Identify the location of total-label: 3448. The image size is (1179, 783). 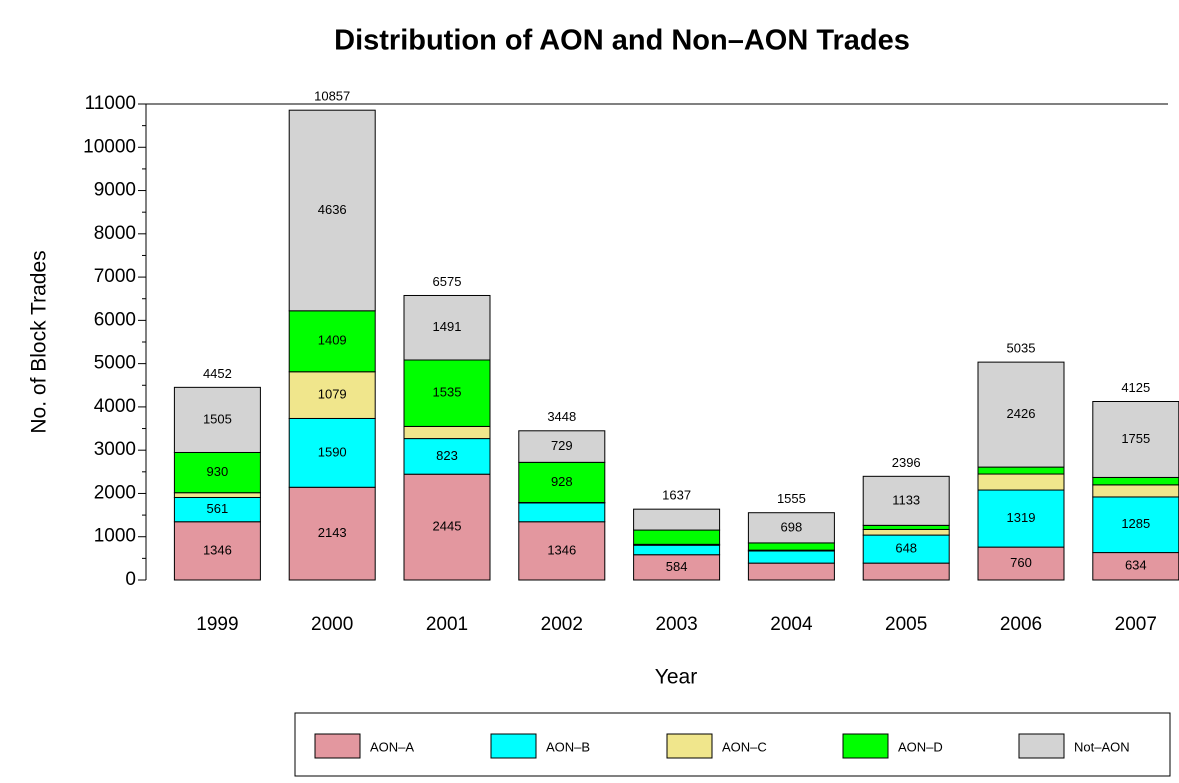
(561, 416).